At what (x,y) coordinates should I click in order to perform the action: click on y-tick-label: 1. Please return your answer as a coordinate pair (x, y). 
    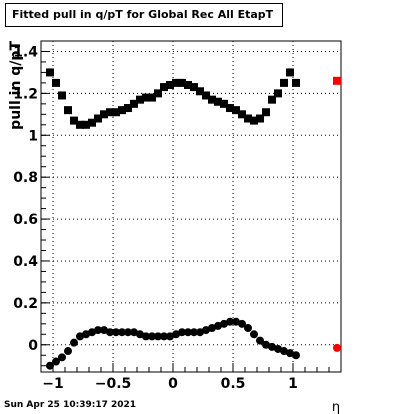
    Looking at the image, I should click on (33, 136).